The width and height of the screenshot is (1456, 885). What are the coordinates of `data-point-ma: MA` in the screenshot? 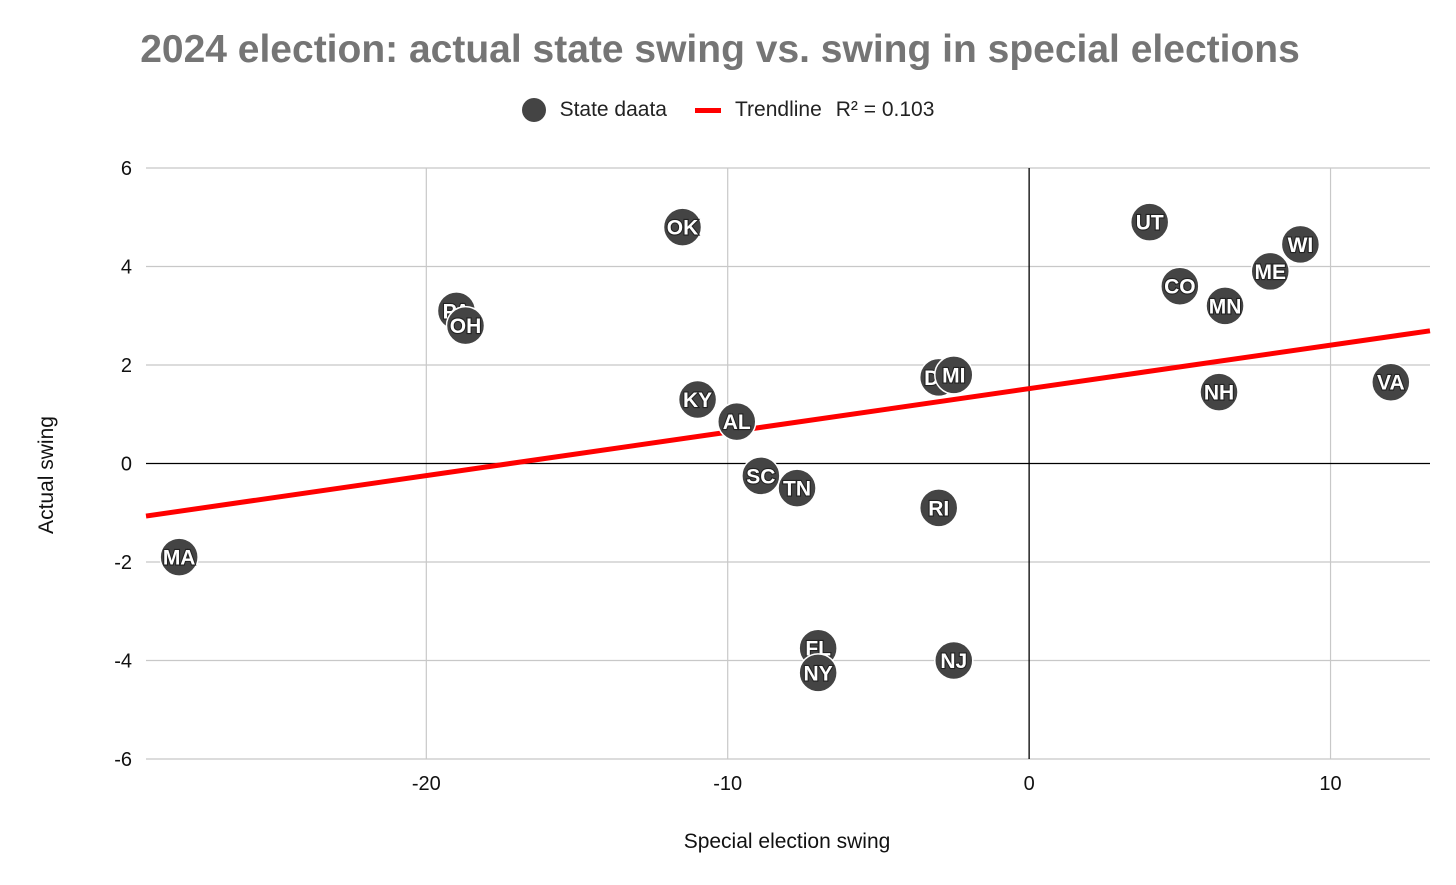 It's located at (179, 557).